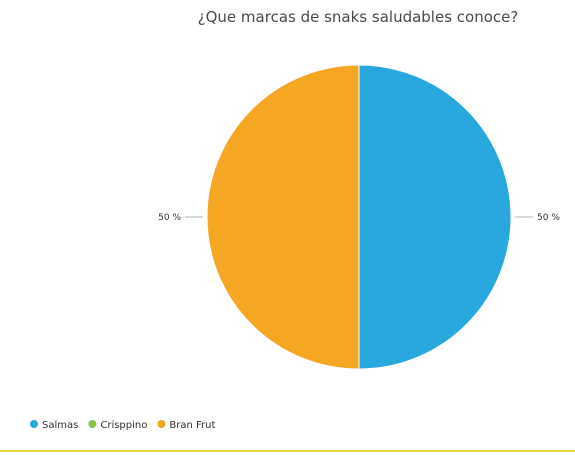 The width and height of the screenshot is (575, 455). I want to click on legend-item-bran-frut: Bran Frut, so click(192, 425).